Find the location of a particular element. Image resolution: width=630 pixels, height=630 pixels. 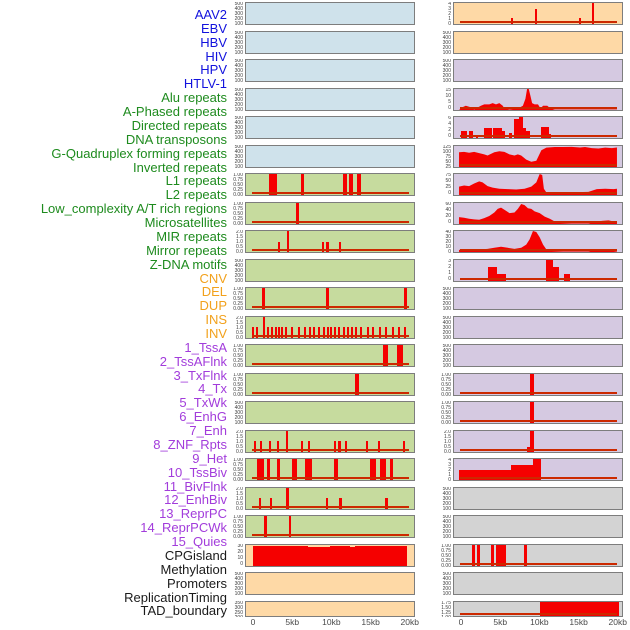

track-label: HIV is located at coordinates (216, 56).